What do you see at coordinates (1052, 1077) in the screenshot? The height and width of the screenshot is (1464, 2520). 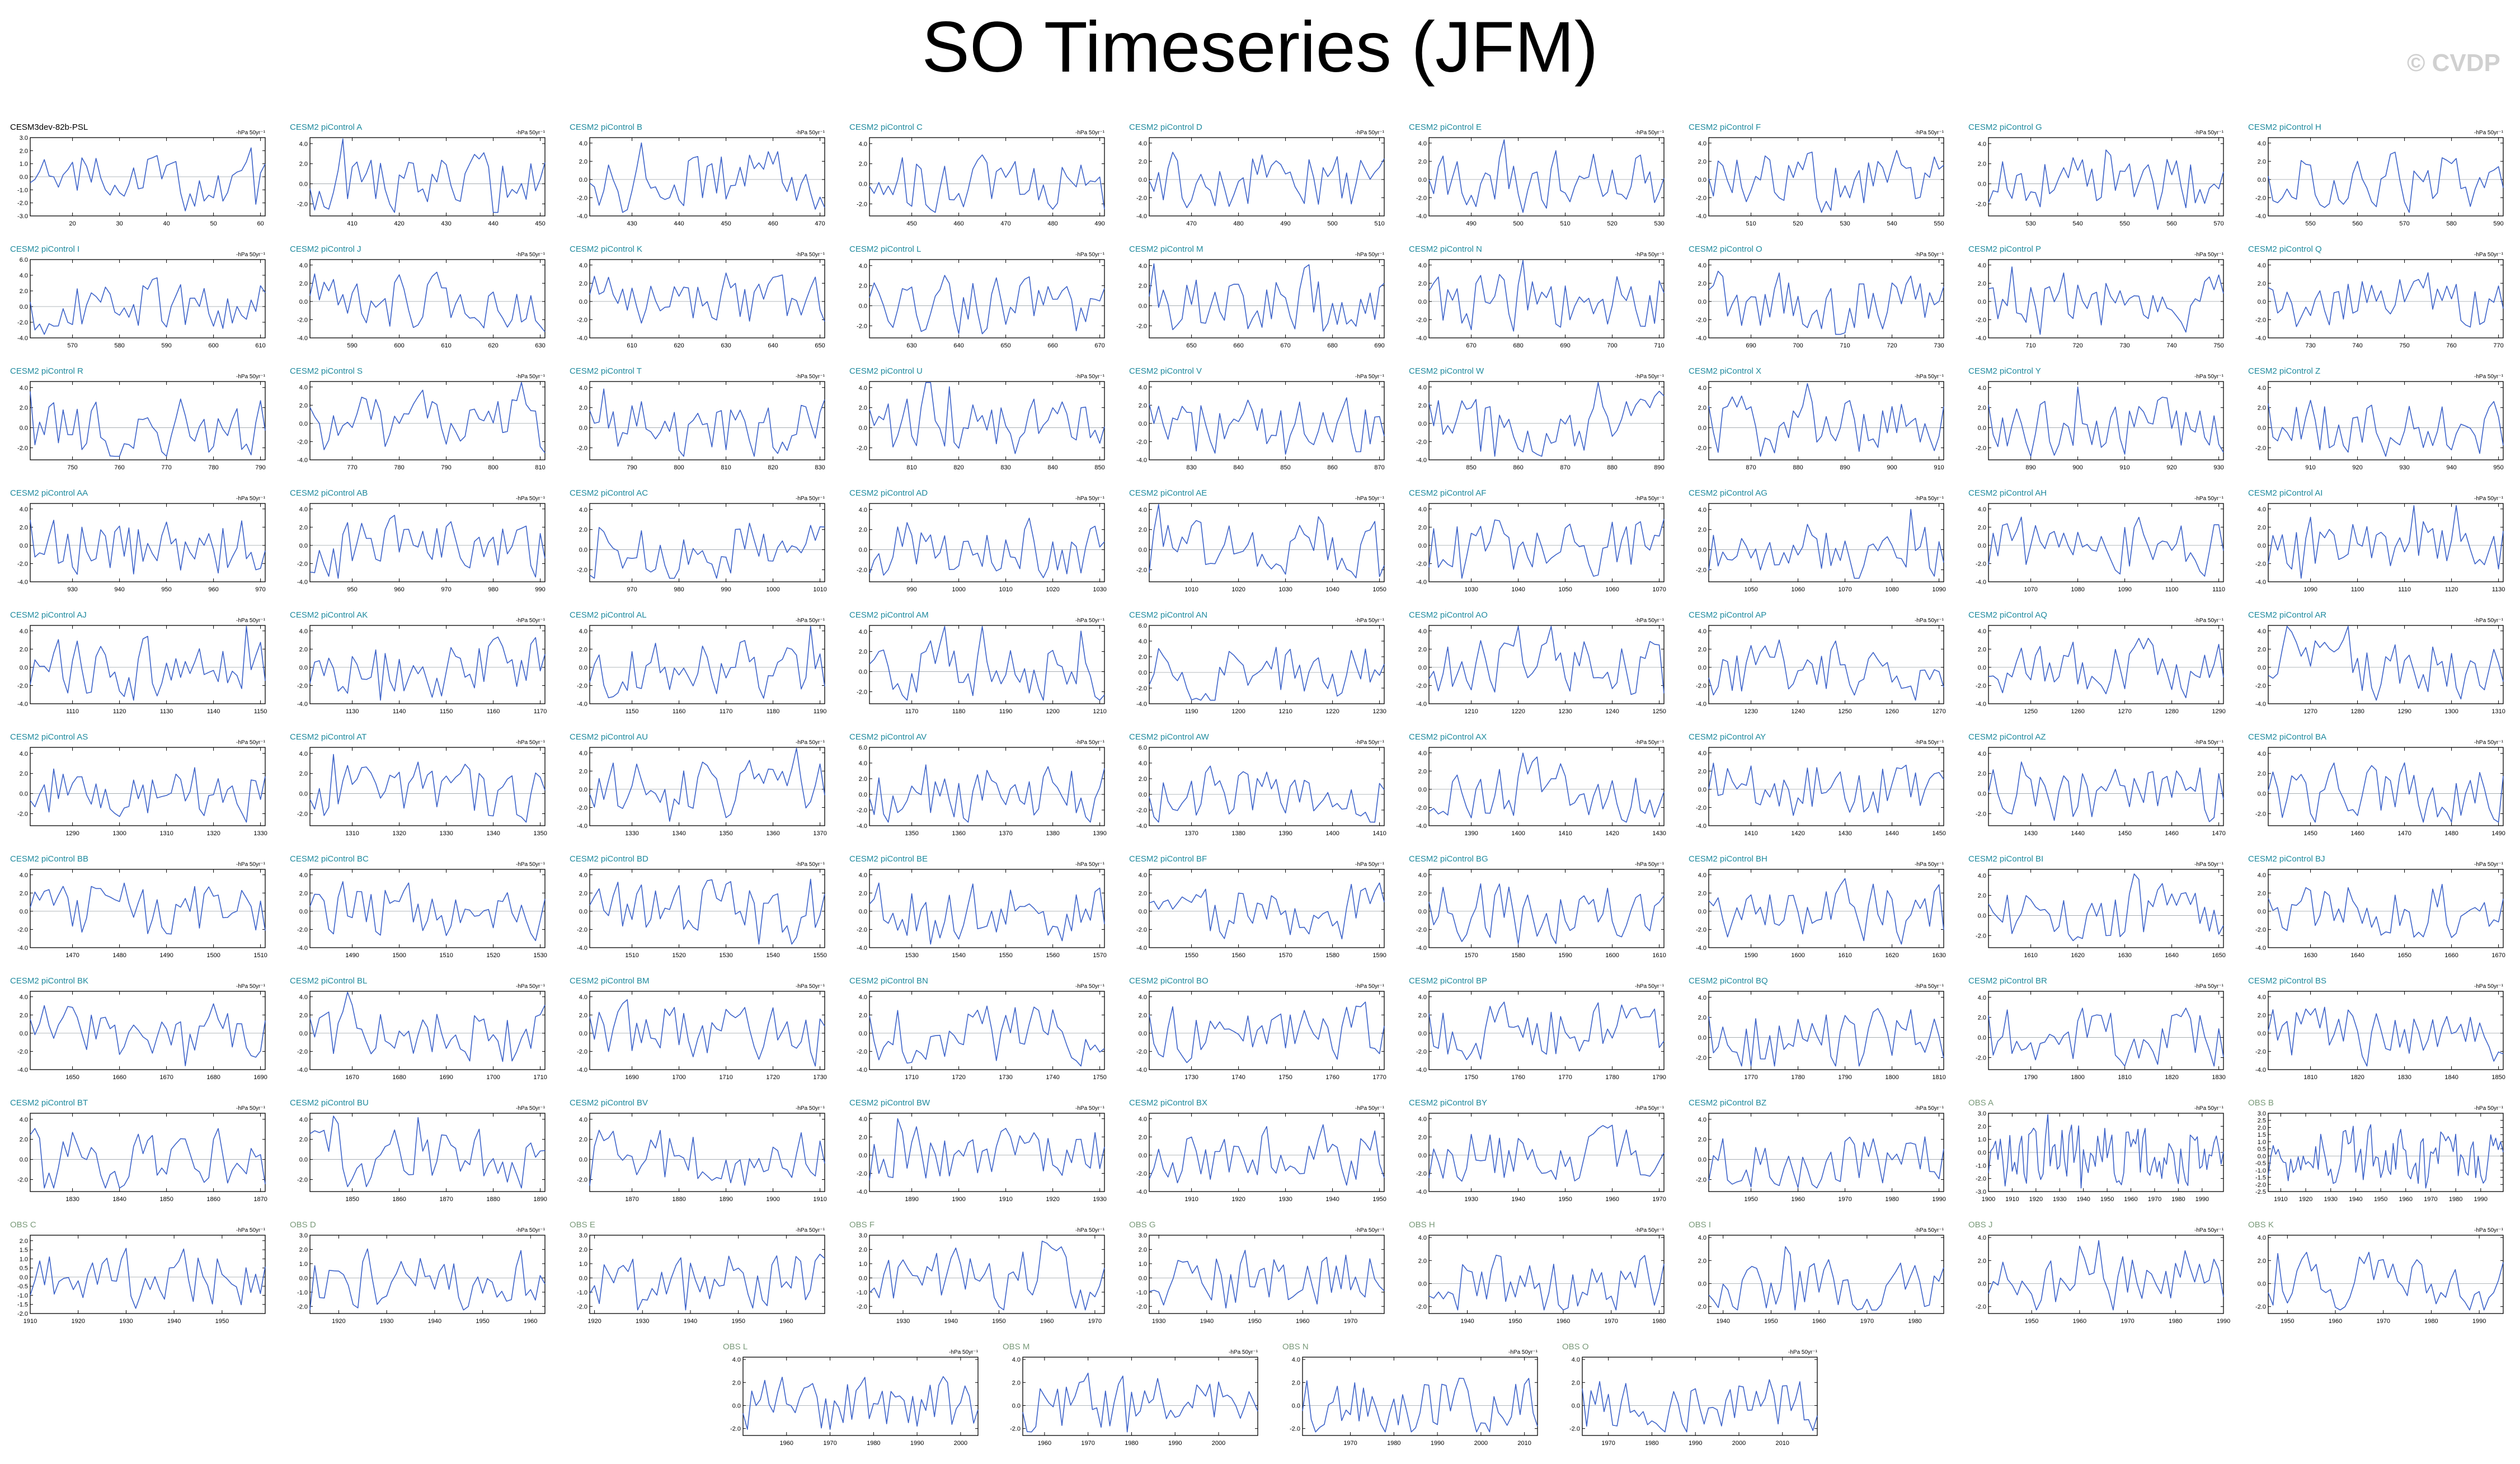 I see `x-tick-label: 1740` at bounding box center [1052, 1077].